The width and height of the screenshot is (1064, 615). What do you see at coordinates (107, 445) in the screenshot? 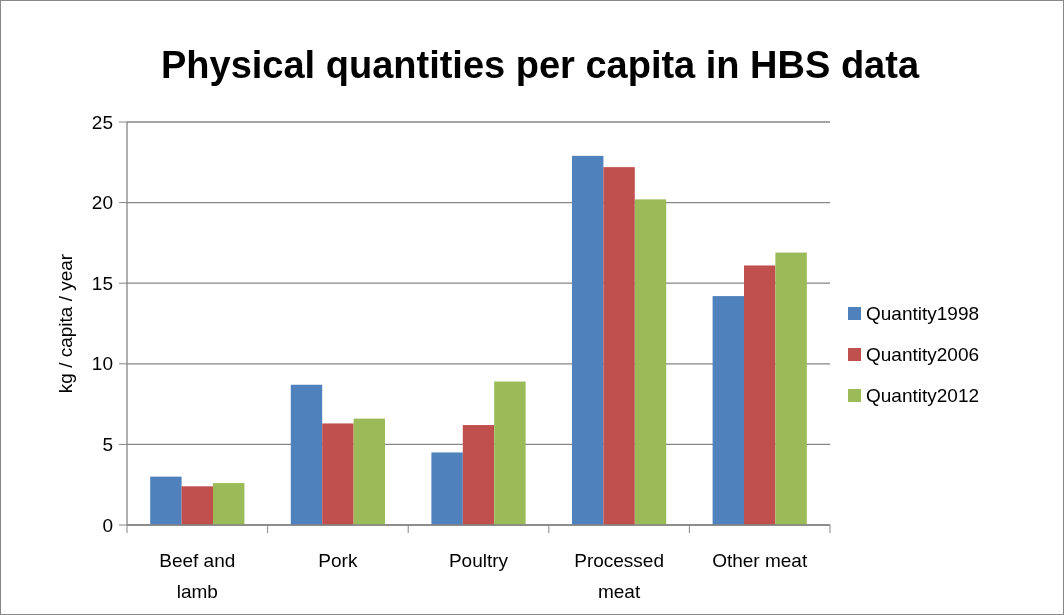
I see `y-tick-label: 5` at bounding box center [107, 445].